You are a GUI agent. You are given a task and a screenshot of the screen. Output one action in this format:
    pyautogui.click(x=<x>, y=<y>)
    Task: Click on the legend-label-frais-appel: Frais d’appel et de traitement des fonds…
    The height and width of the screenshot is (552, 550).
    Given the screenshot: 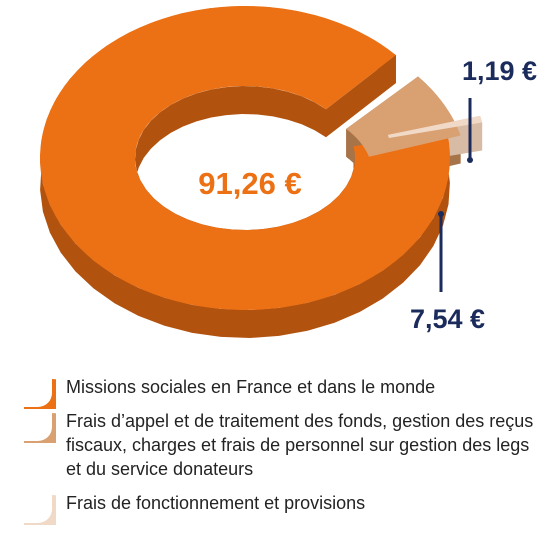 What is the action you would take?
    pyautogui.click(x=300, y=445)
    